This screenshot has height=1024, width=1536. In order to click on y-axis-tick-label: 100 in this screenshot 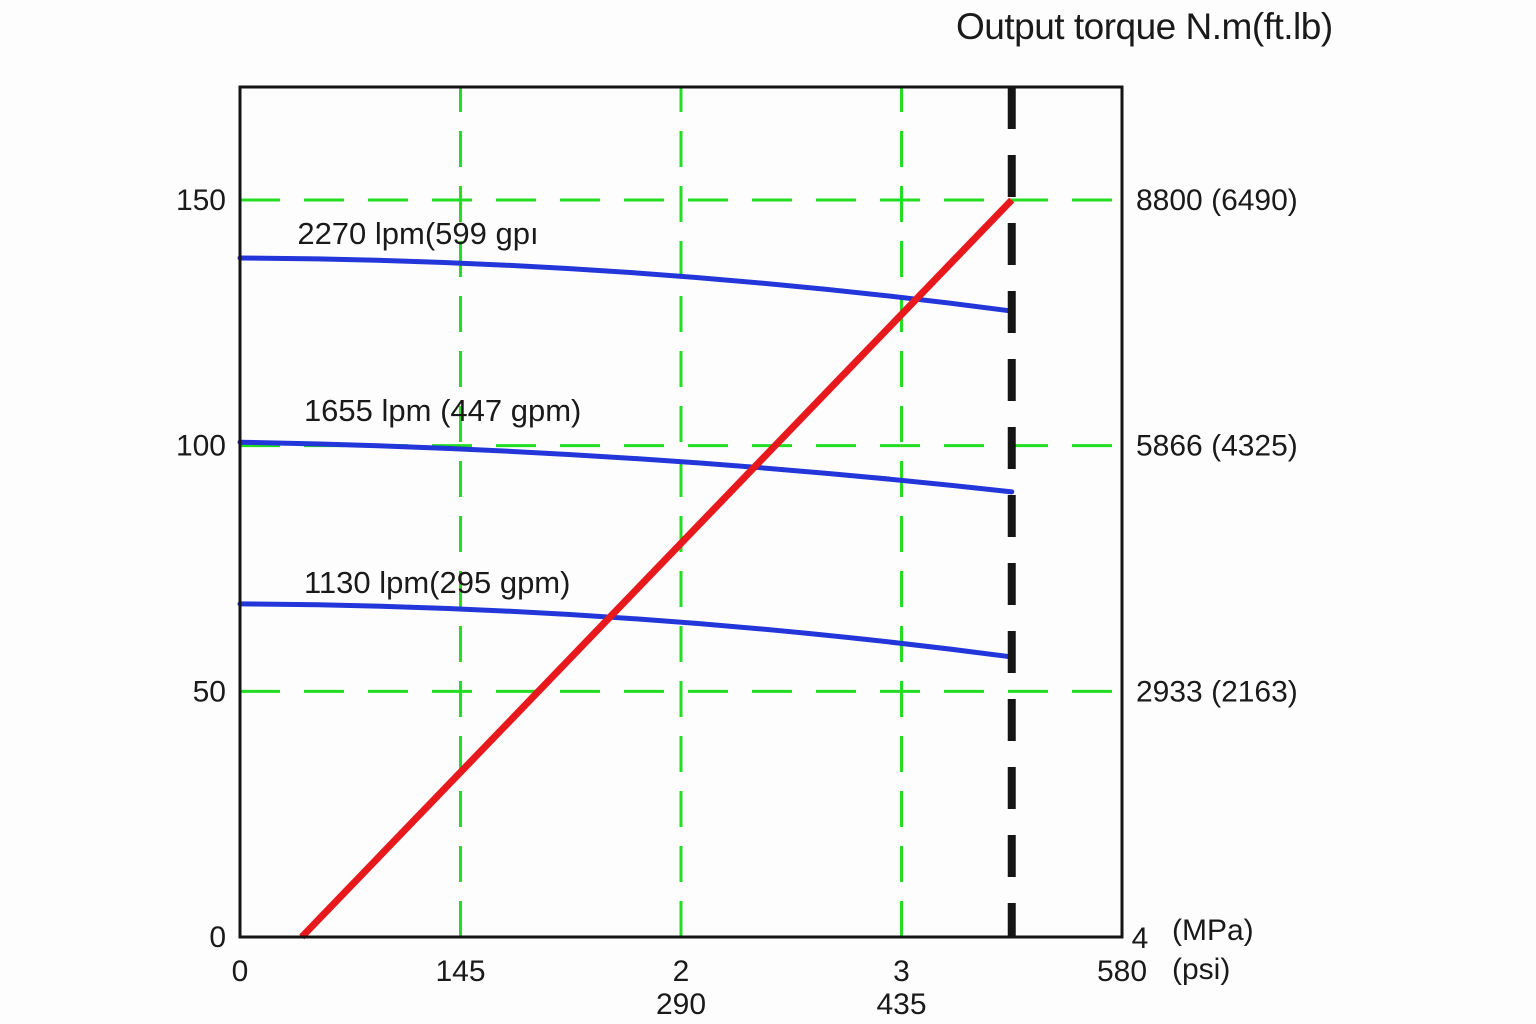, I will do `click(201, 446)`.